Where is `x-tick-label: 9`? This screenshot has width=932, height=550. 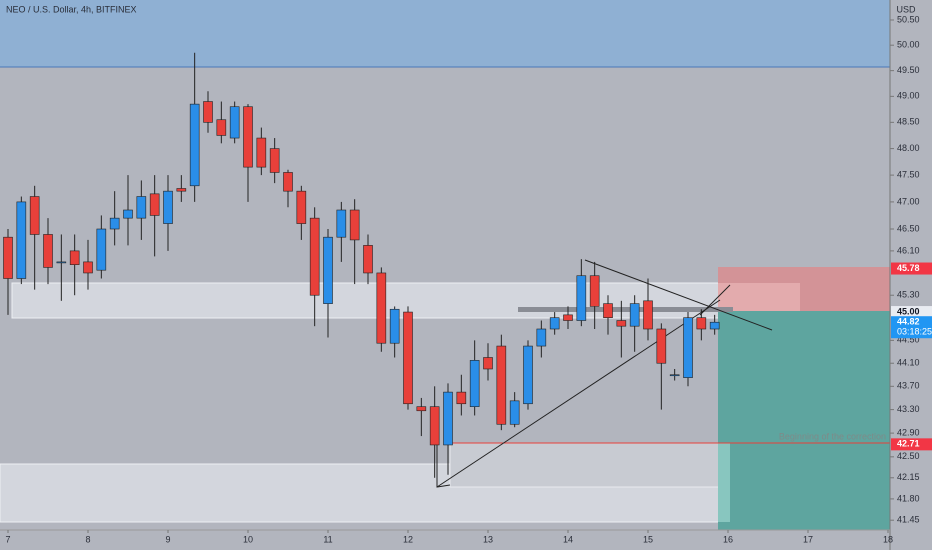
x-tick-label: 9 is located at coordinates (167, 539).